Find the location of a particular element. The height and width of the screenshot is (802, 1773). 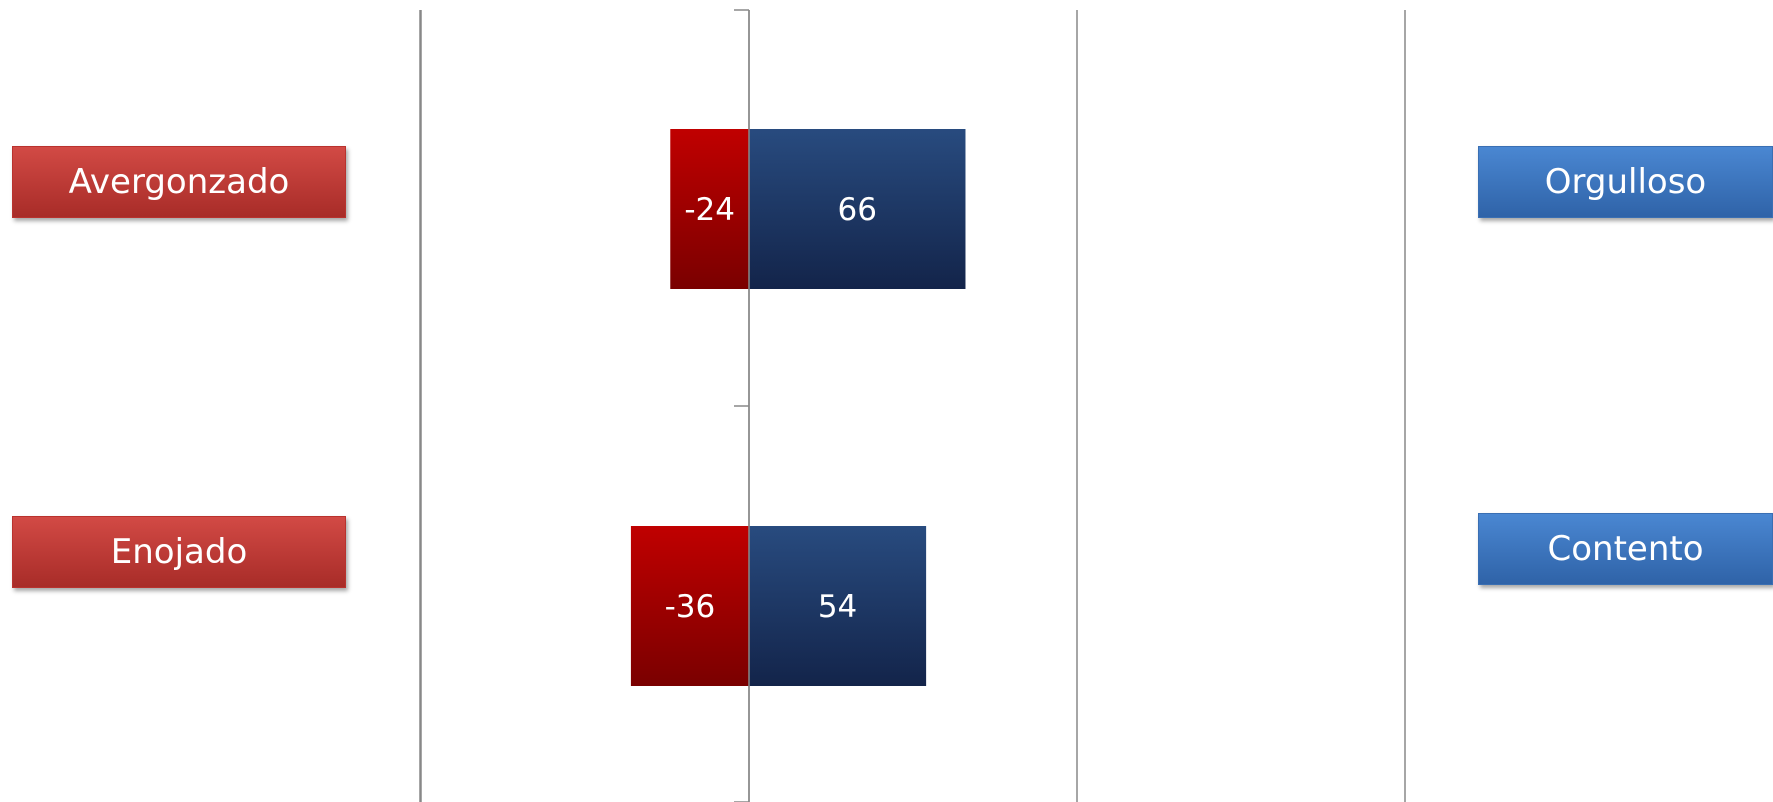

positive-bar-value-label: 66 is located at coordinates (857, 210).